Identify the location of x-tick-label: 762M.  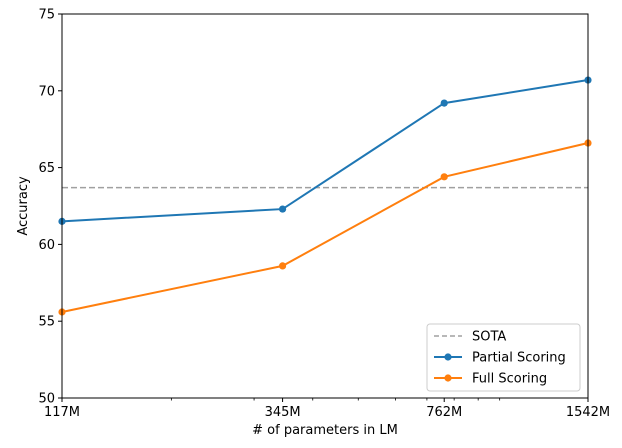
(444, 412).